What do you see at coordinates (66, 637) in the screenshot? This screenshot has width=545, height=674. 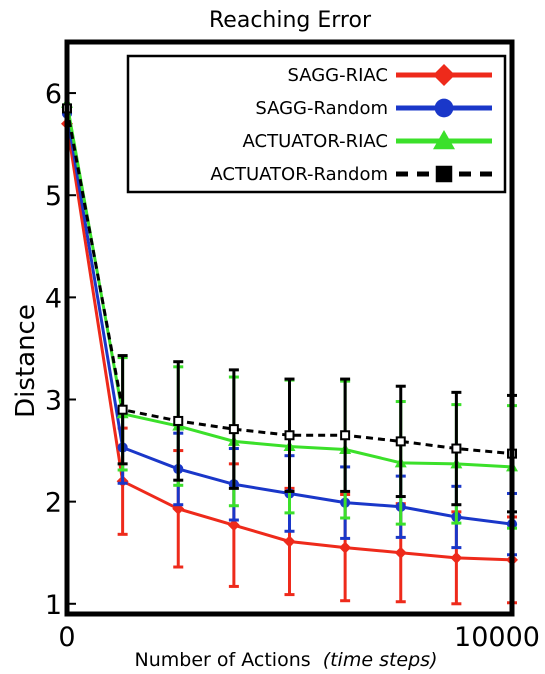 I see `x-tick-label-start: 0` at bounding box center [66, 637].